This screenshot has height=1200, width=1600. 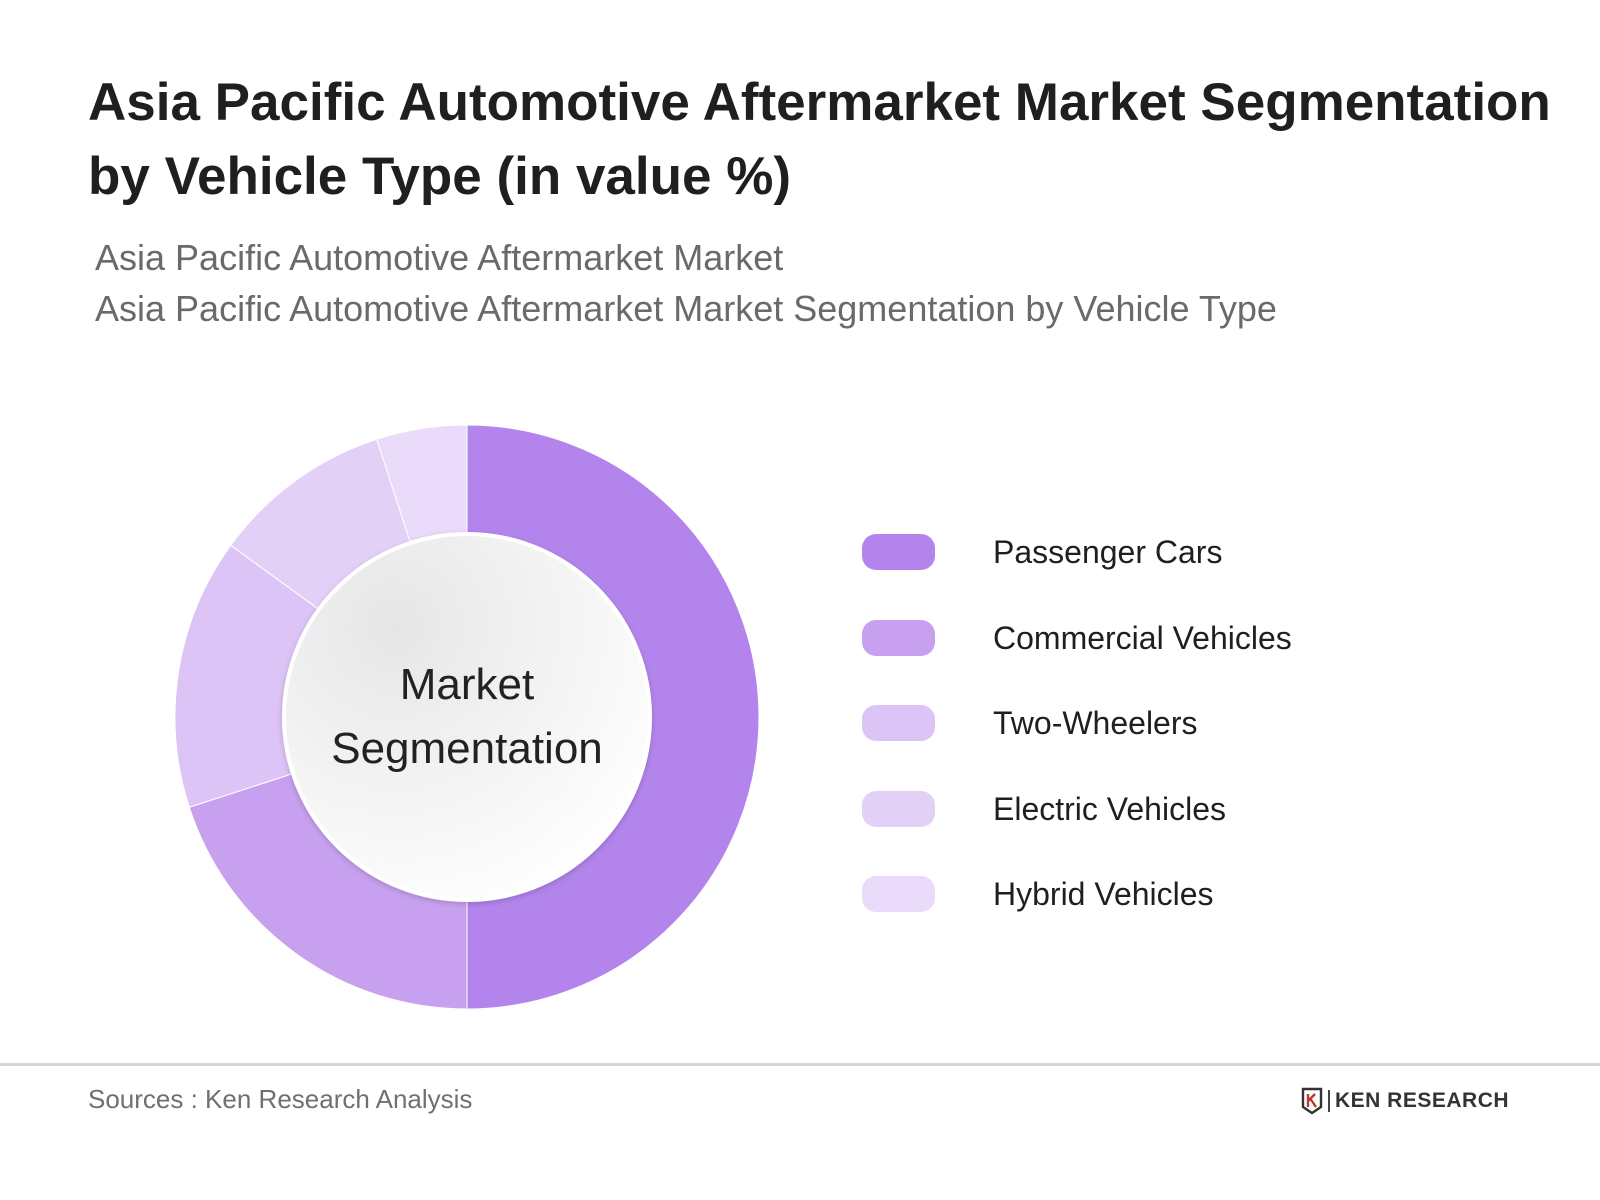 I want to click on logo-separator, so click(x=1329, y=1101).